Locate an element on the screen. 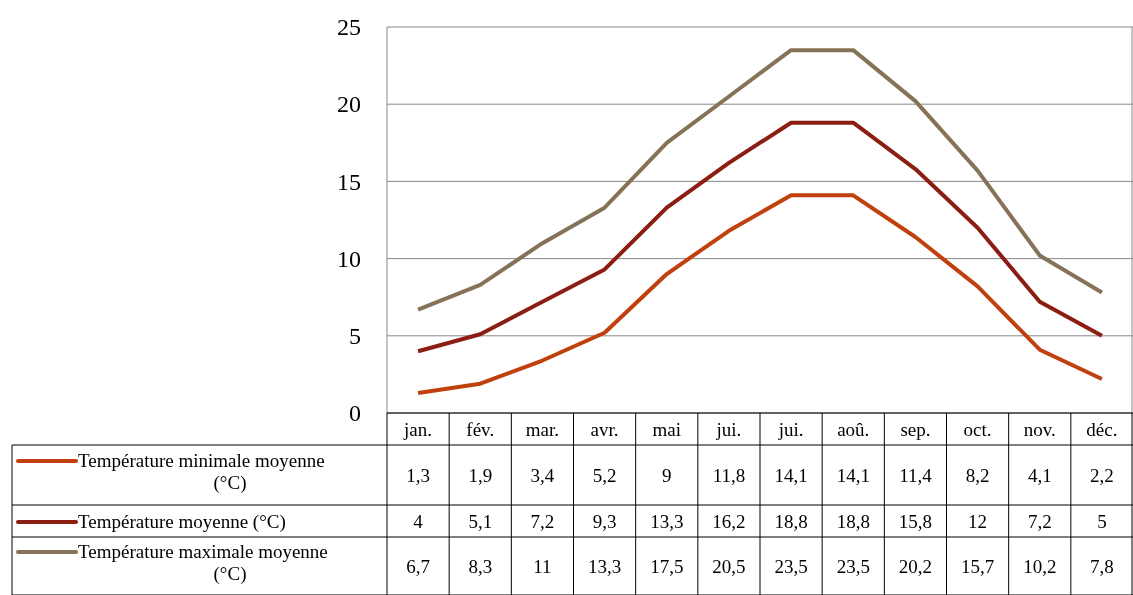 This screenshot has width=1133, height=595. data-label: 11,4 is located at coordinates (916, 475).